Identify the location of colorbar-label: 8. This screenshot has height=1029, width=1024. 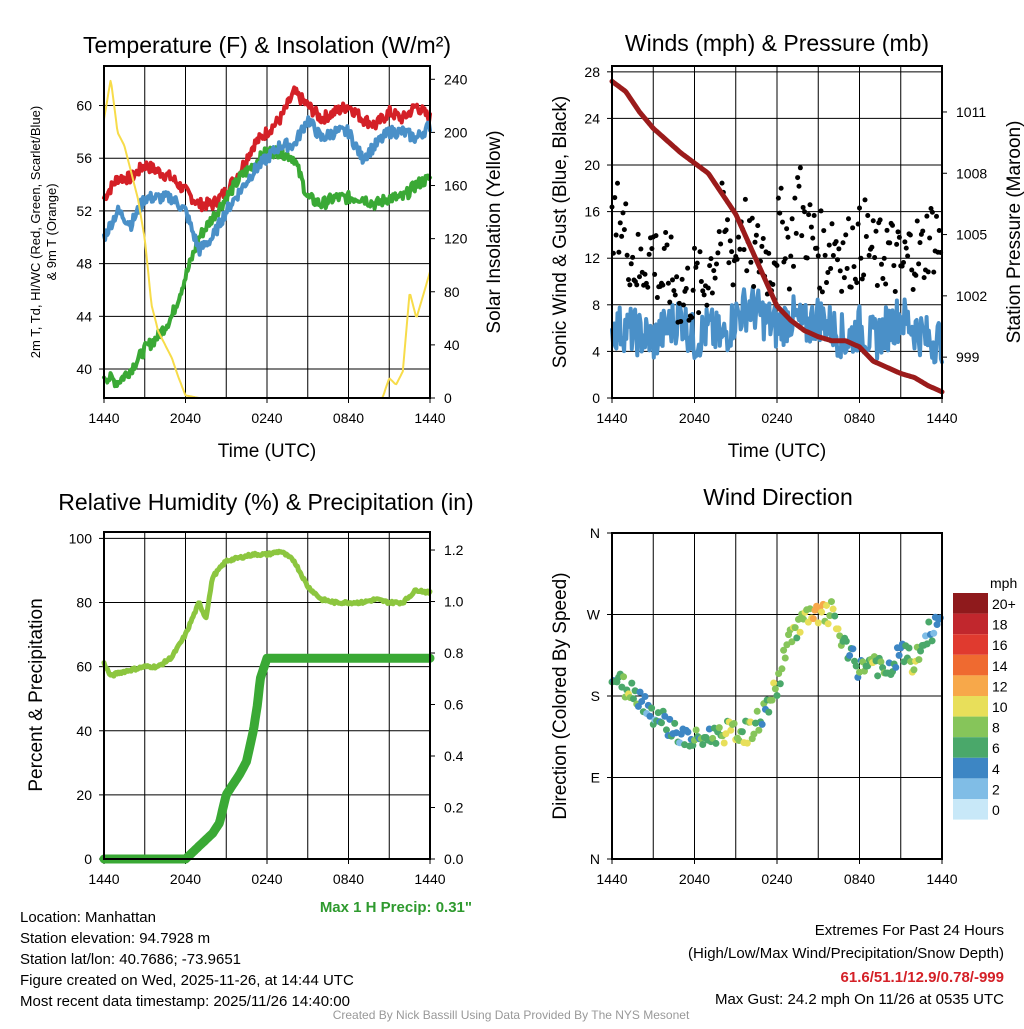
(996, 728).